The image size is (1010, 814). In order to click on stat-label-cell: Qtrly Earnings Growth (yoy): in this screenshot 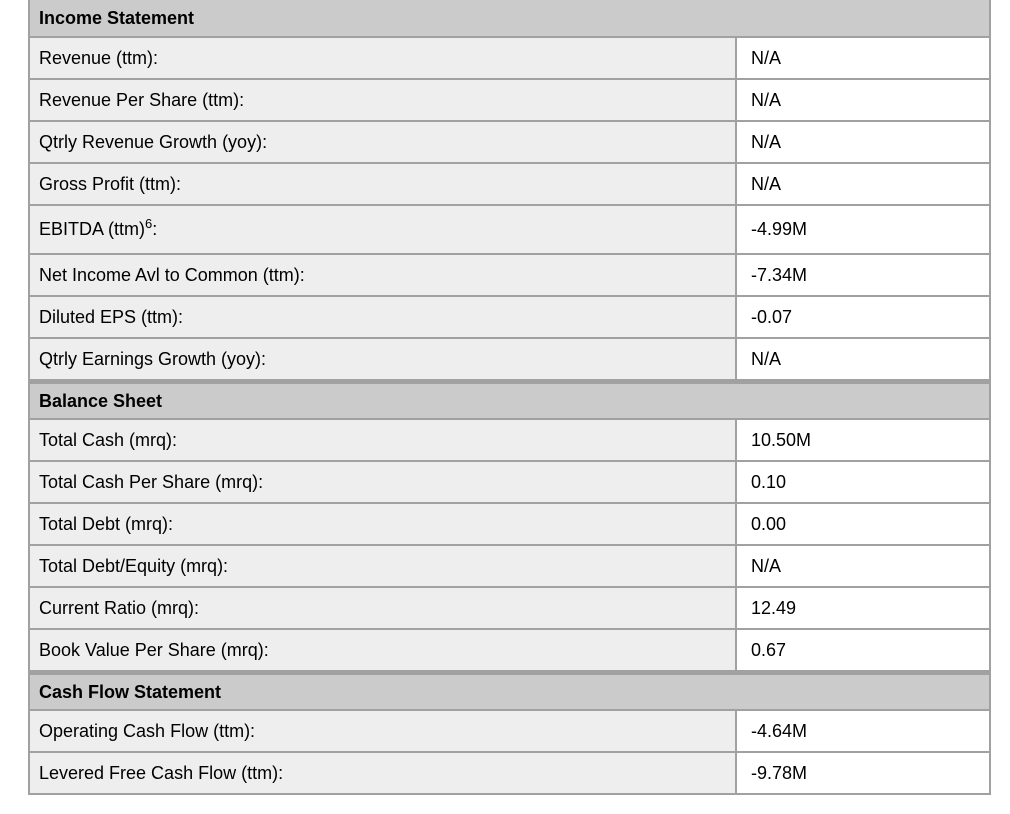, I will do `click(382, 360)`.